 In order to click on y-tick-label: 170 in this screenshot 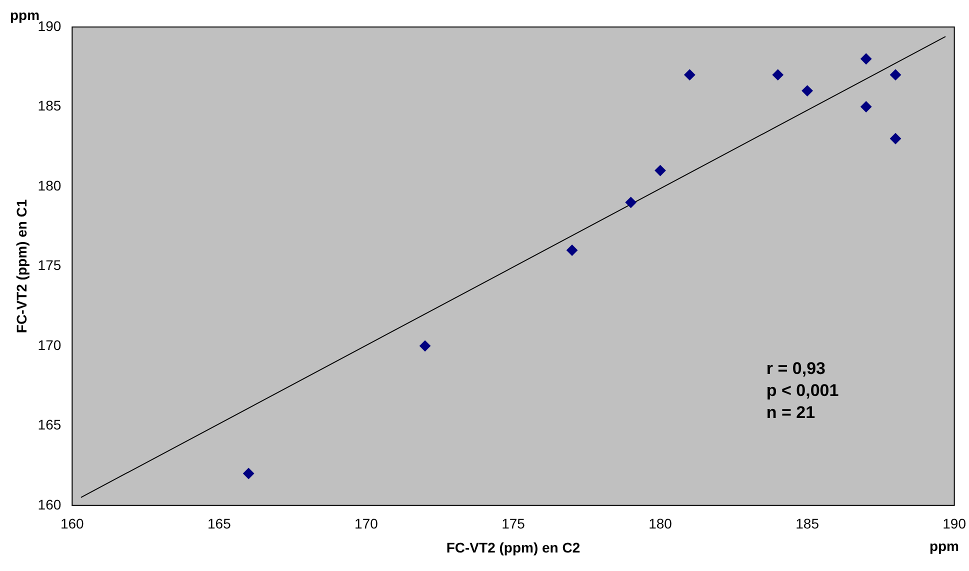, I will do `click(50, 344)`.